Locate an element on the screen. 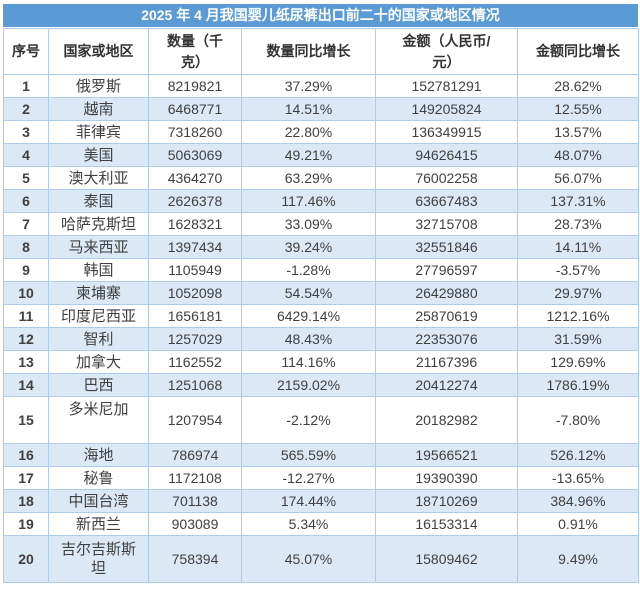  rank-cell: 16 is located at coordinates (26, 455).